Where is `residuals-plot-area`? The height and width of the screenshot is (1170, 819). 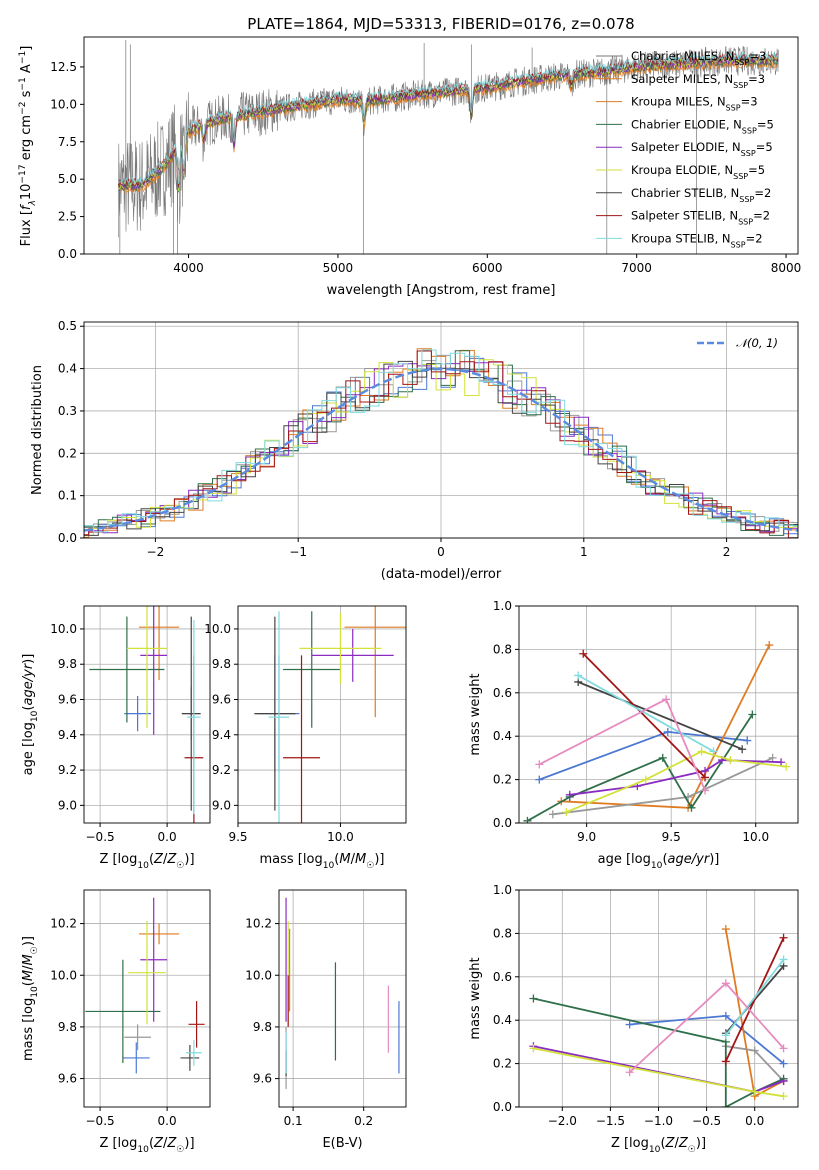
residuals-plot-area is located at coordinates (441, 443).